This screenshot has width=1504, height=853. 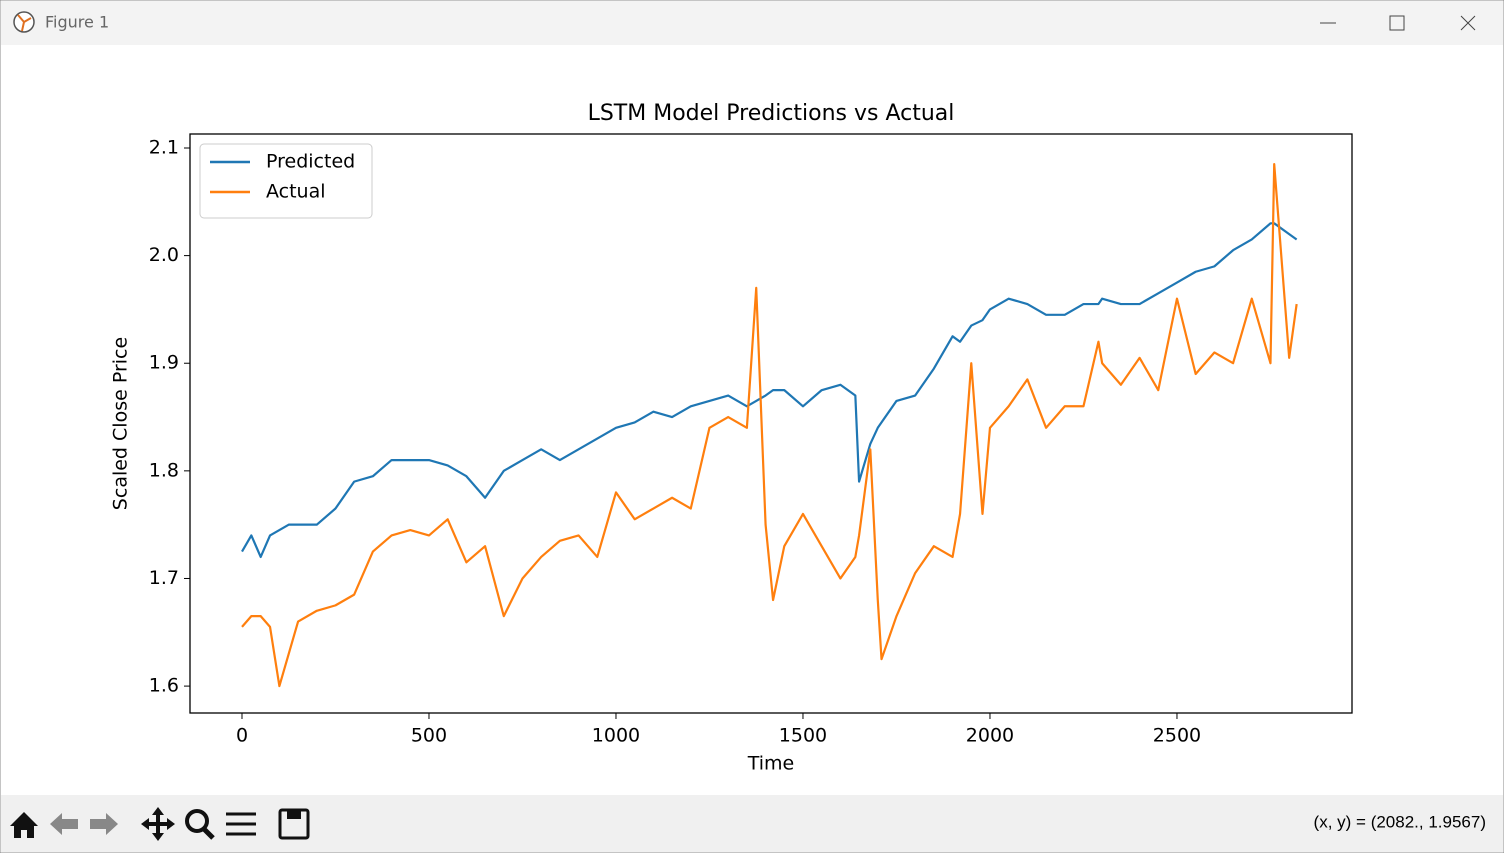 I want to click on save-icon-part, so click(x=294, y=814).